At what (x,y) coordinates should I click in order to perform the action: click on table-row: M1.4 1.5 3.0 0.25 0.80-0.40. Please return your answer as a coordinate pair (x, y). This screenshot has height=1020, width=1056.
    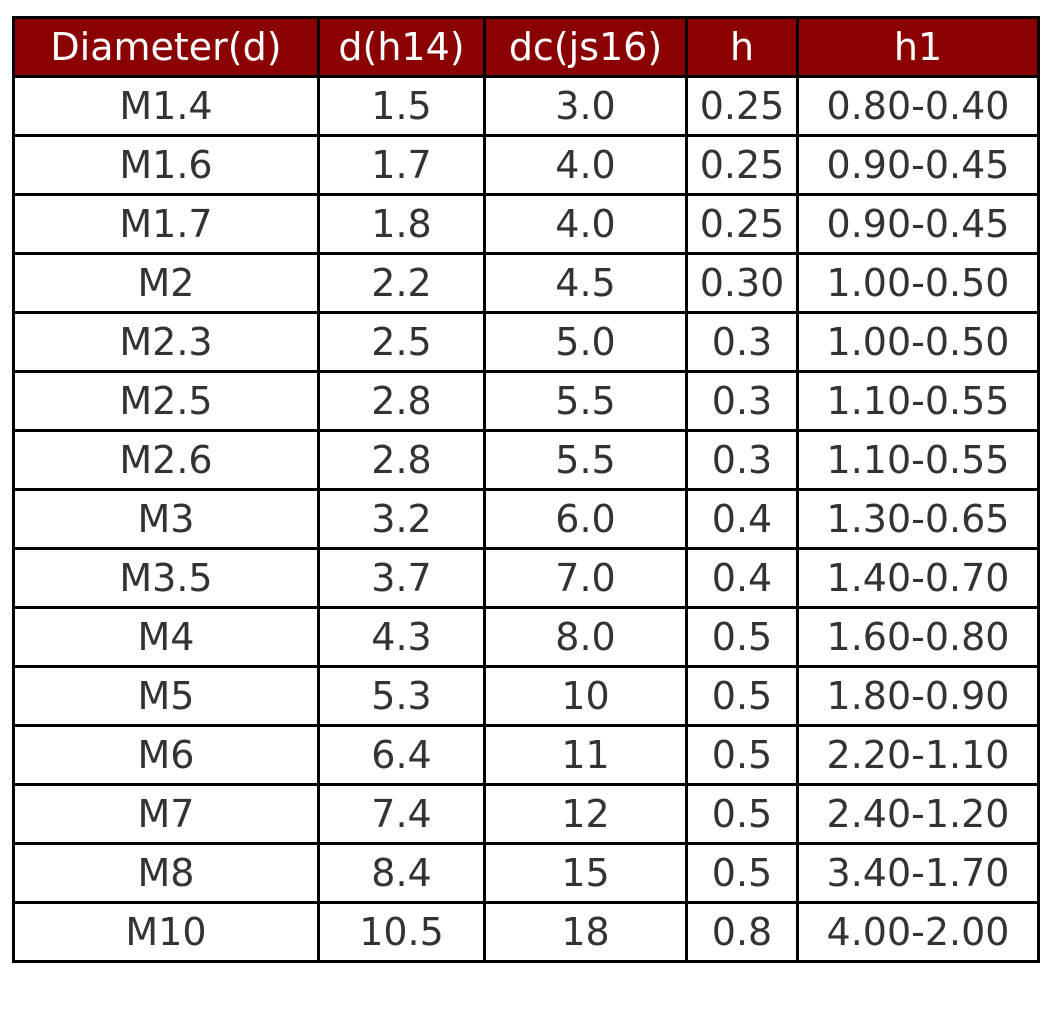
    Looking at the image, I should click on (526, 106).